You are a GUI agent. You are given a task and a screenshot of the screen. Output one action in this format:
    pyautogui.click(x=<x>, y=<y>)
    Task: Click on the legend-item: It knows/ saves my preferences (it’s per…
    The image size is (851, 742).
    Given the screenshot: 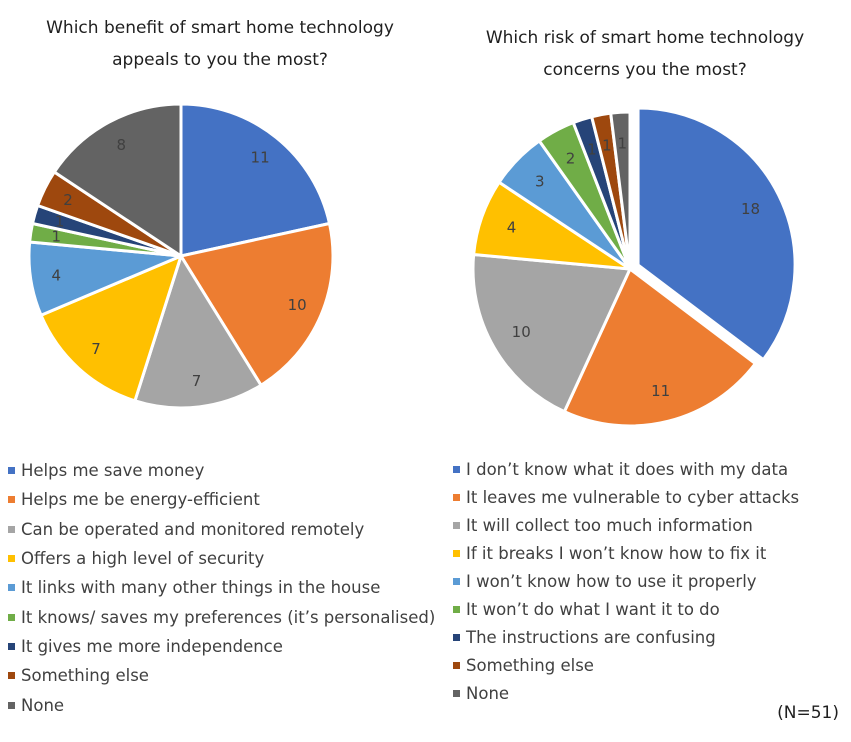 What is the action you would take?
    pyautogui.click(x=221, y=616)
    